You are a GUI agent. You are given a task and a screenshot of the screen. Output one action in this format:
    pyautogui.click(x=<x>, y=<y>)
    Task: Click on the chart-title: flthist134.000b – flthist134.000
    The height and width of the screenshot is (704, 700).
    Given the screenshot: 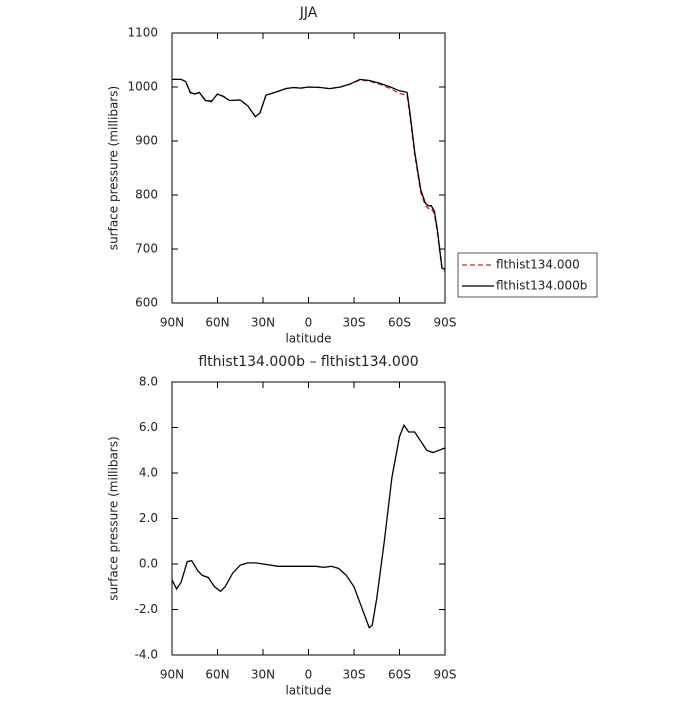 What is the action you would take?
    pyautogui.click(x=308, y=362)
    